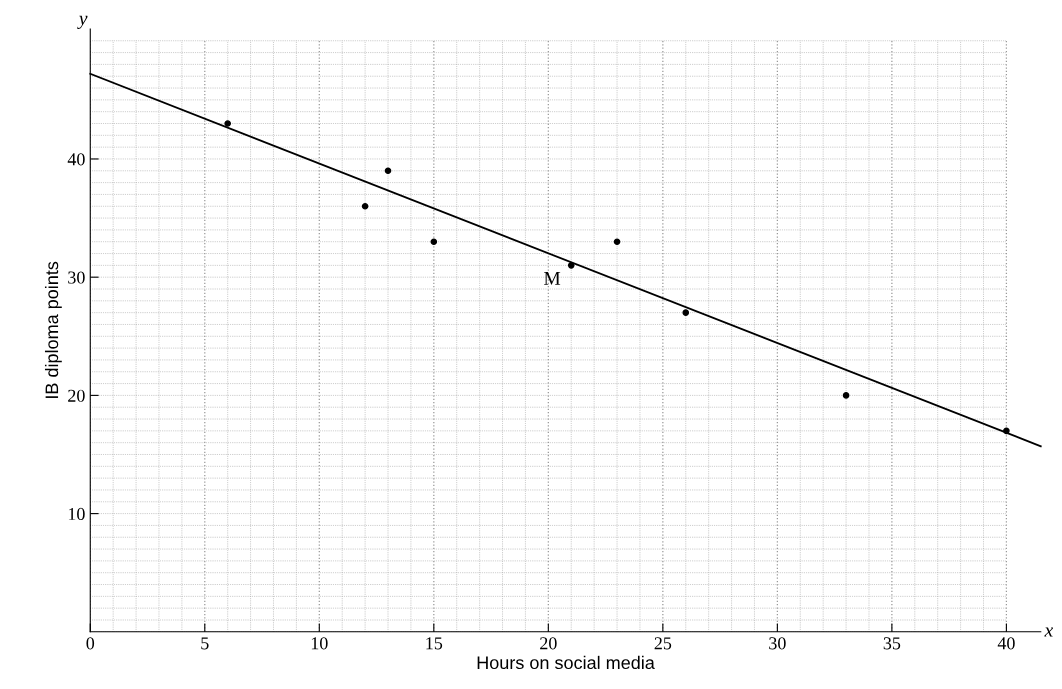 This screenshot has width=1062, height=689. I want to click on y-tick-label: 10, so click(76, 514).